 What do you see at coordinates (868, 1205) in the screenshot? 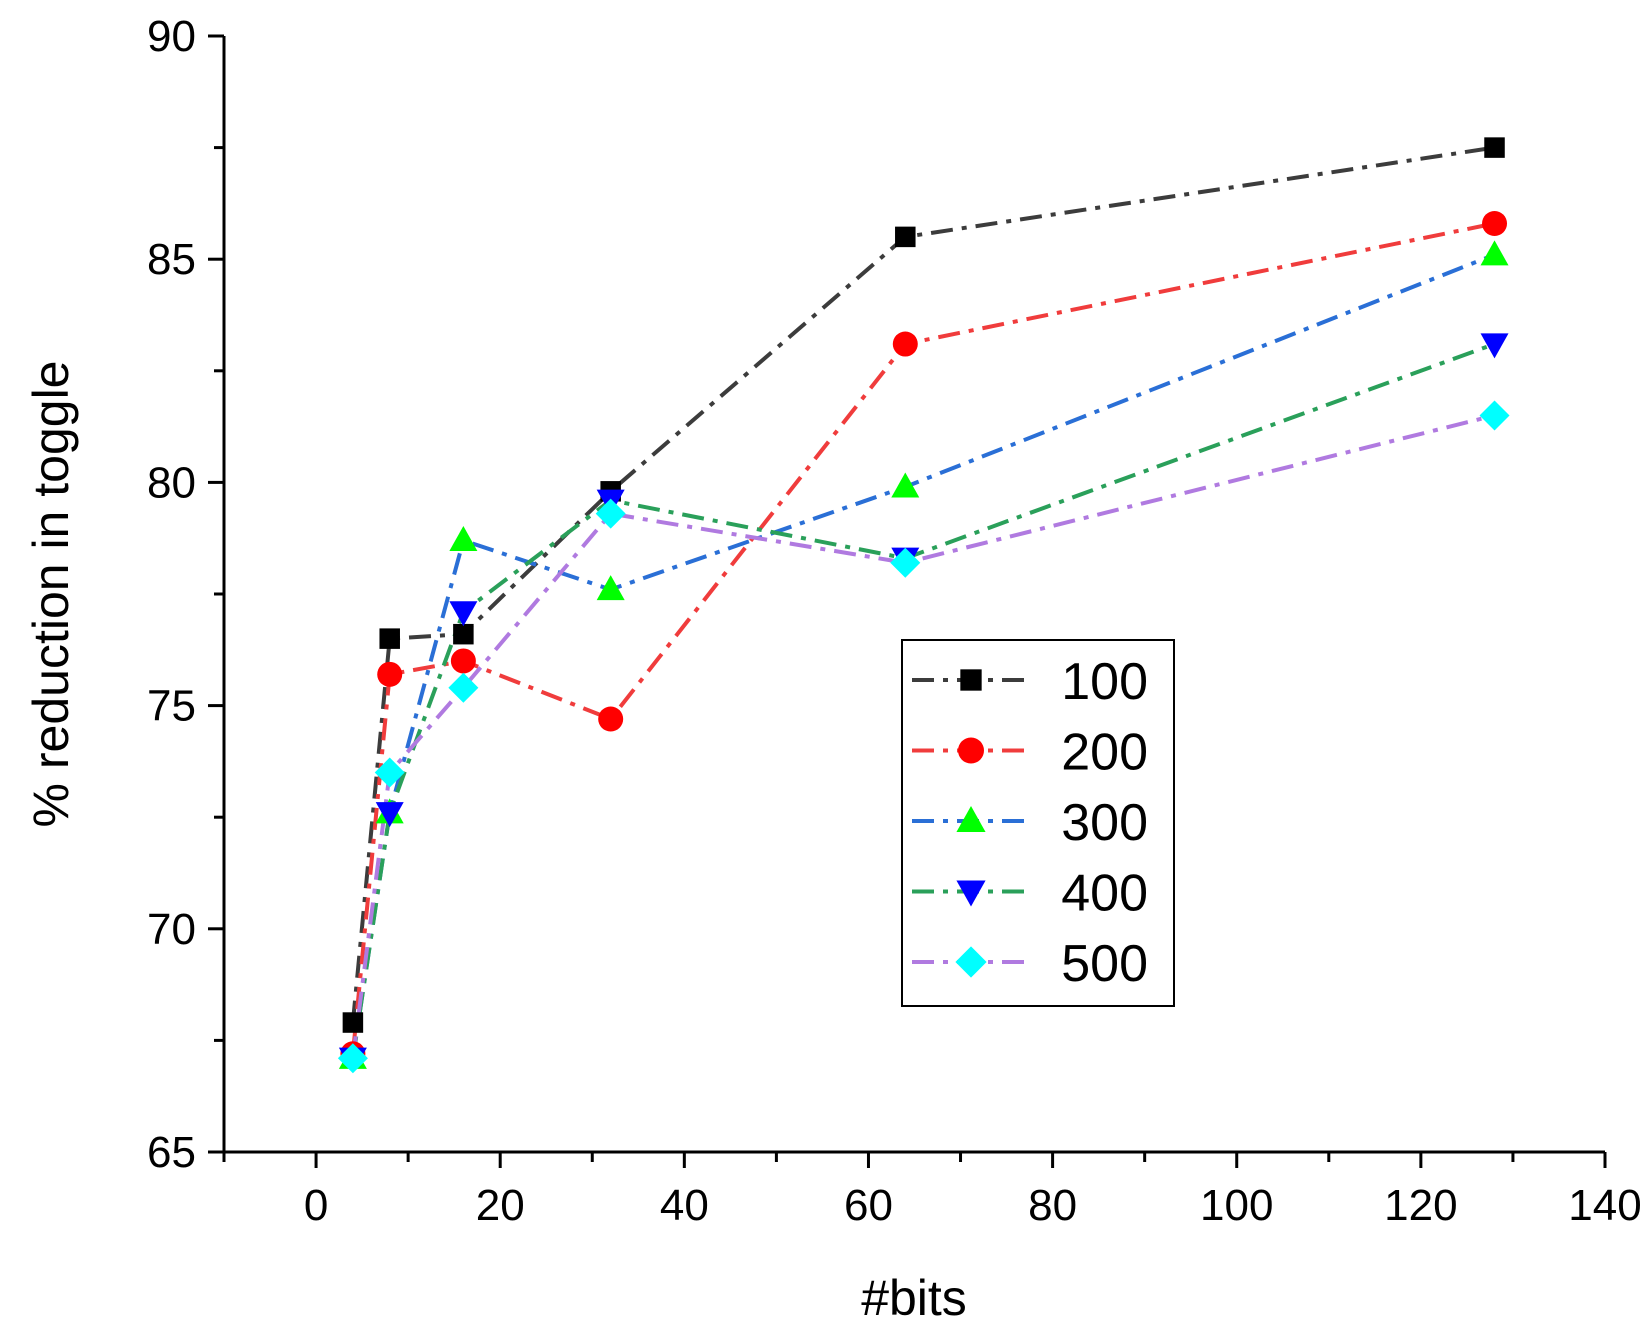
I see `x-tick-label: 60` at bounding box center [868, 1205].